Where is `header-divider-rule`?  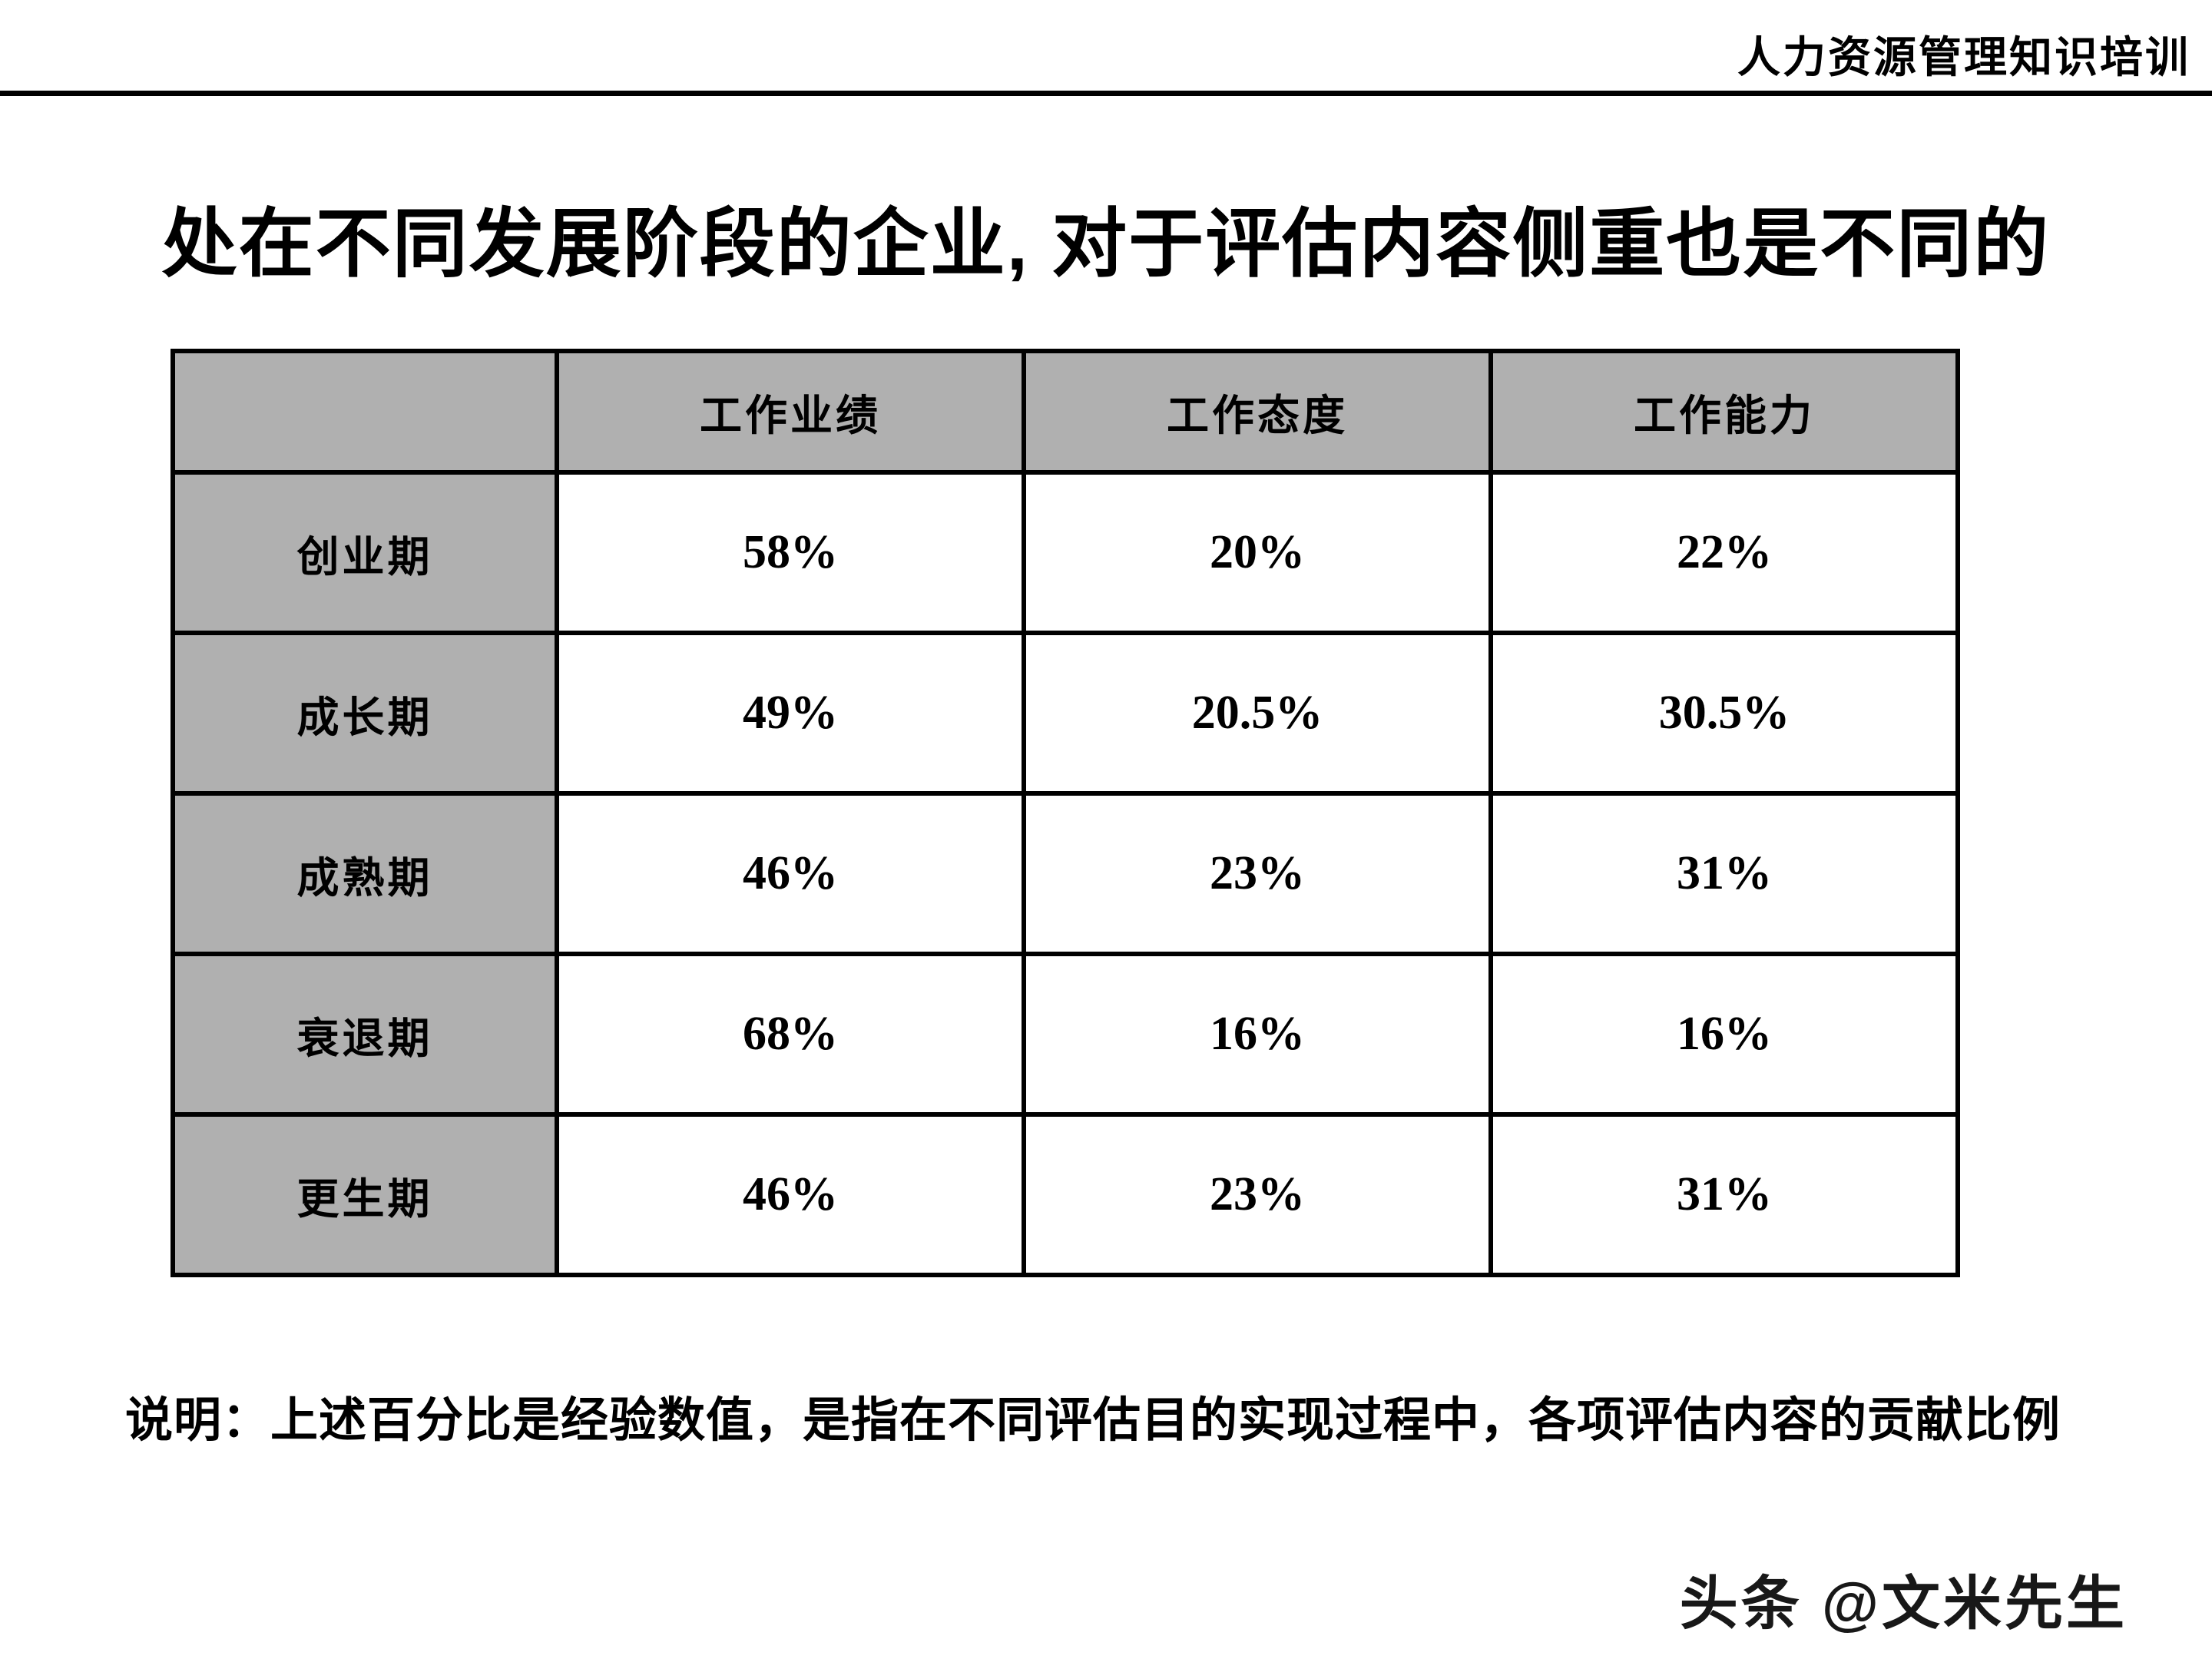 header-divider-rule is located at coordinates (1106, 93).